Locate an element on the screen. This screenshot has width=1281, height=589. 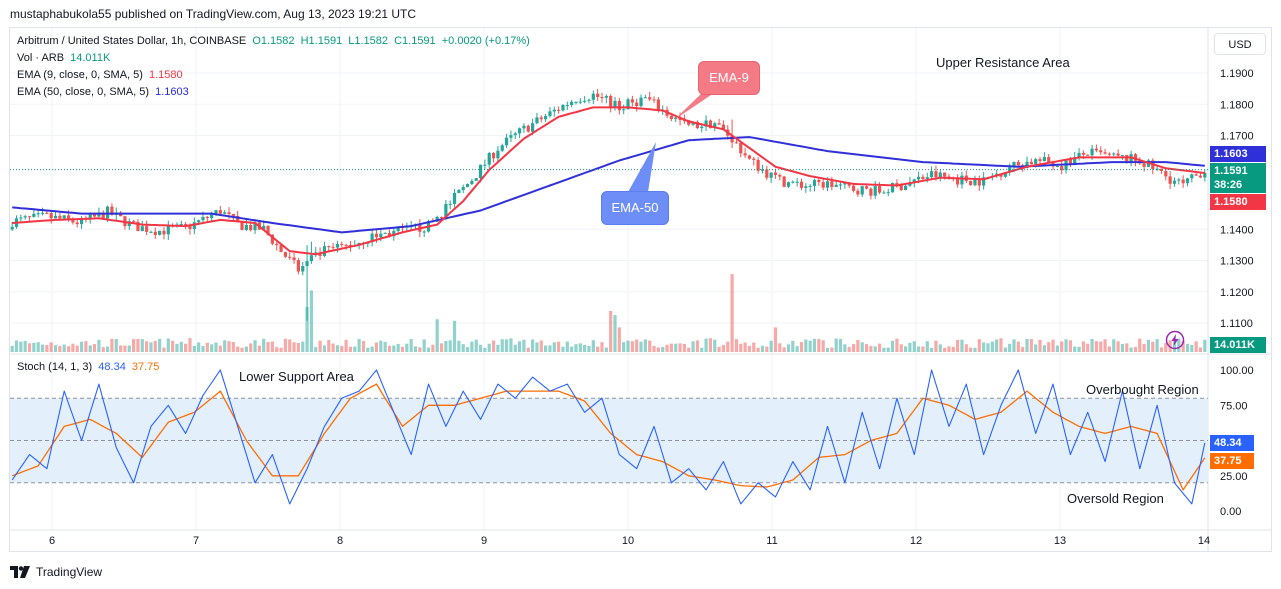
time-tick-label: 6 is located at coordinates (52, 541).